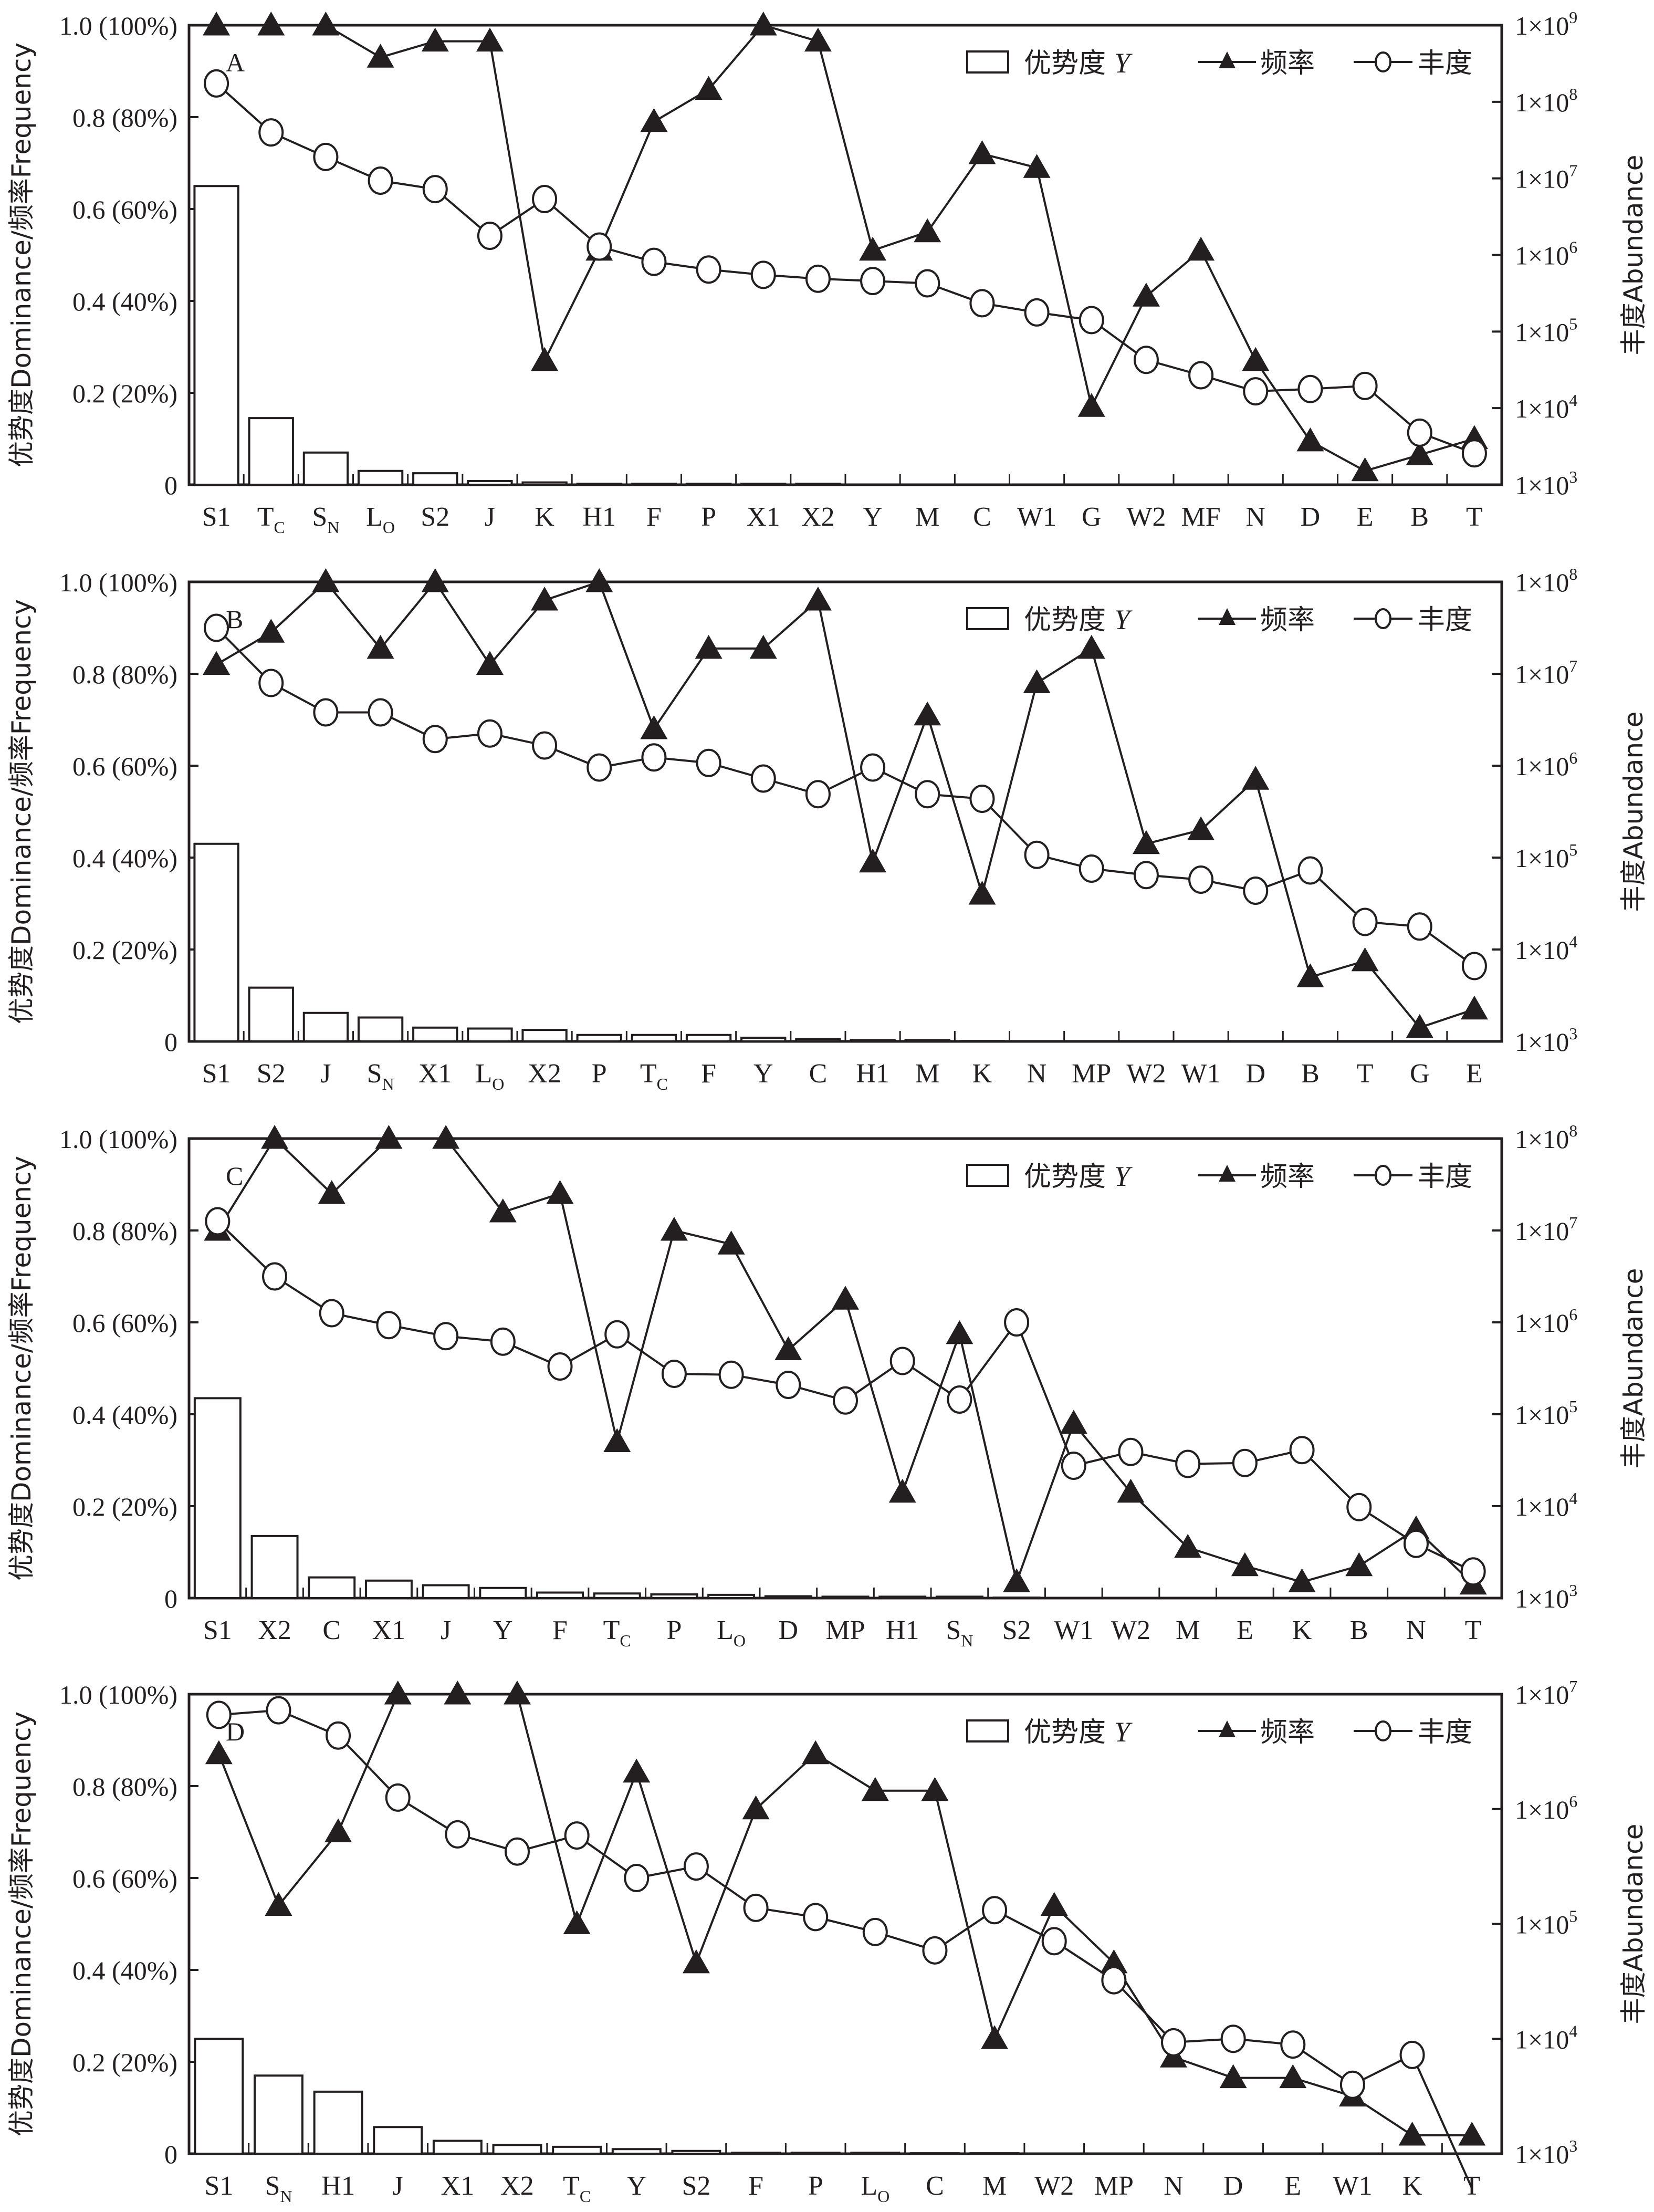  What do you see at coordinates (271, 1074) in the screenshot?
I see `category-label: S2` at bounding box center [271, 1074].